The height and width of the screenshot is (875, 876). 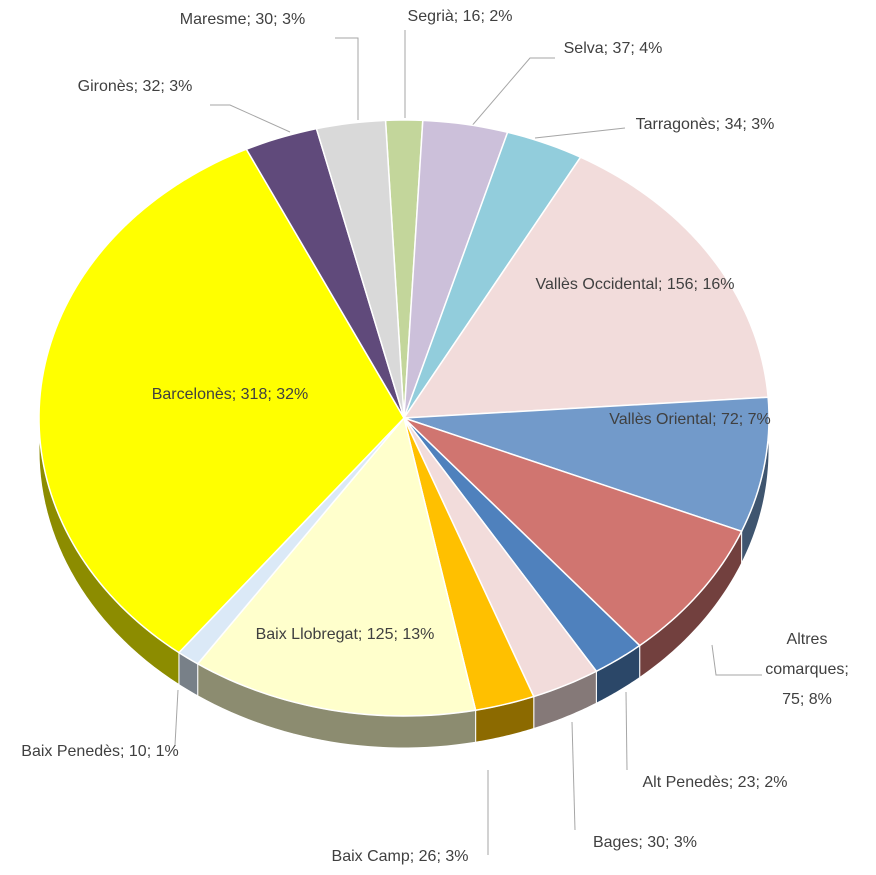 I want to click on label-part: 26; 3%, so click(x=443, y=856).